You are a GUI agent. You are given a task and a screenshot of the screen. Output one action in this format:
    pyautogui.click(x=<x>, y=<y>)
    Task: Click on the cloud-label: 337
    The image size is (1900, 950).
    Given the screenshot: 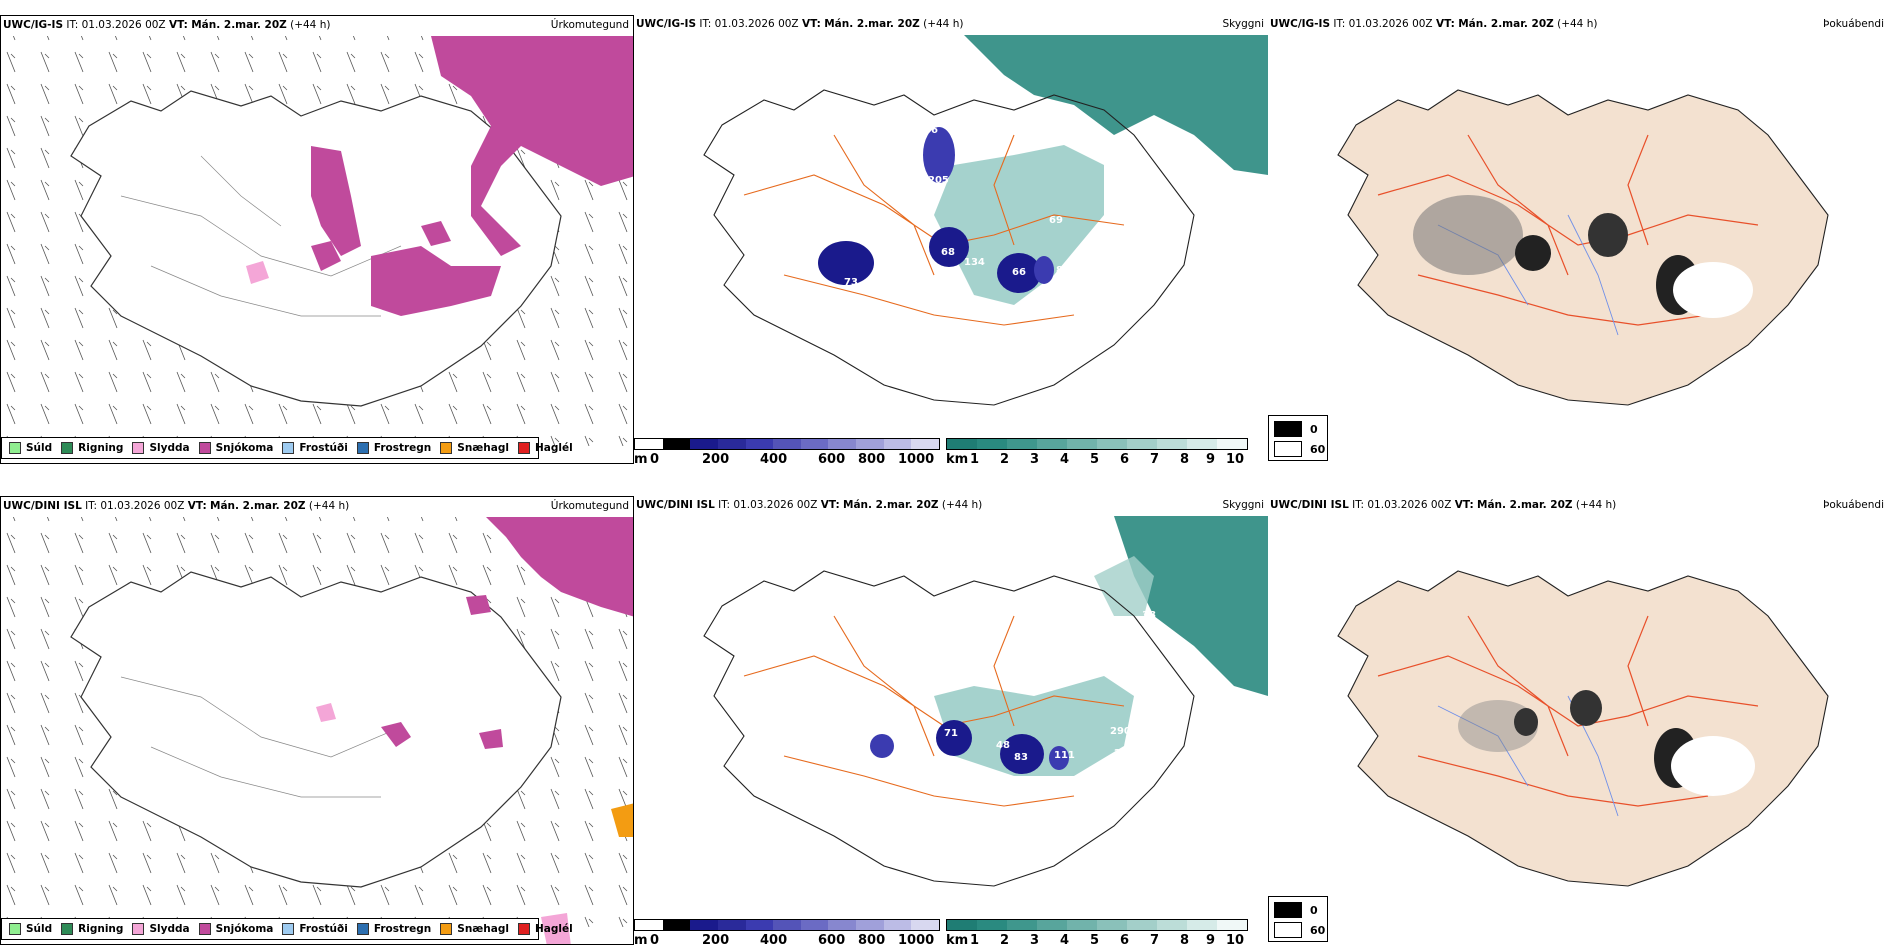 What is the action you would take?
    pyautogui.click(x=1118, y=245)
    